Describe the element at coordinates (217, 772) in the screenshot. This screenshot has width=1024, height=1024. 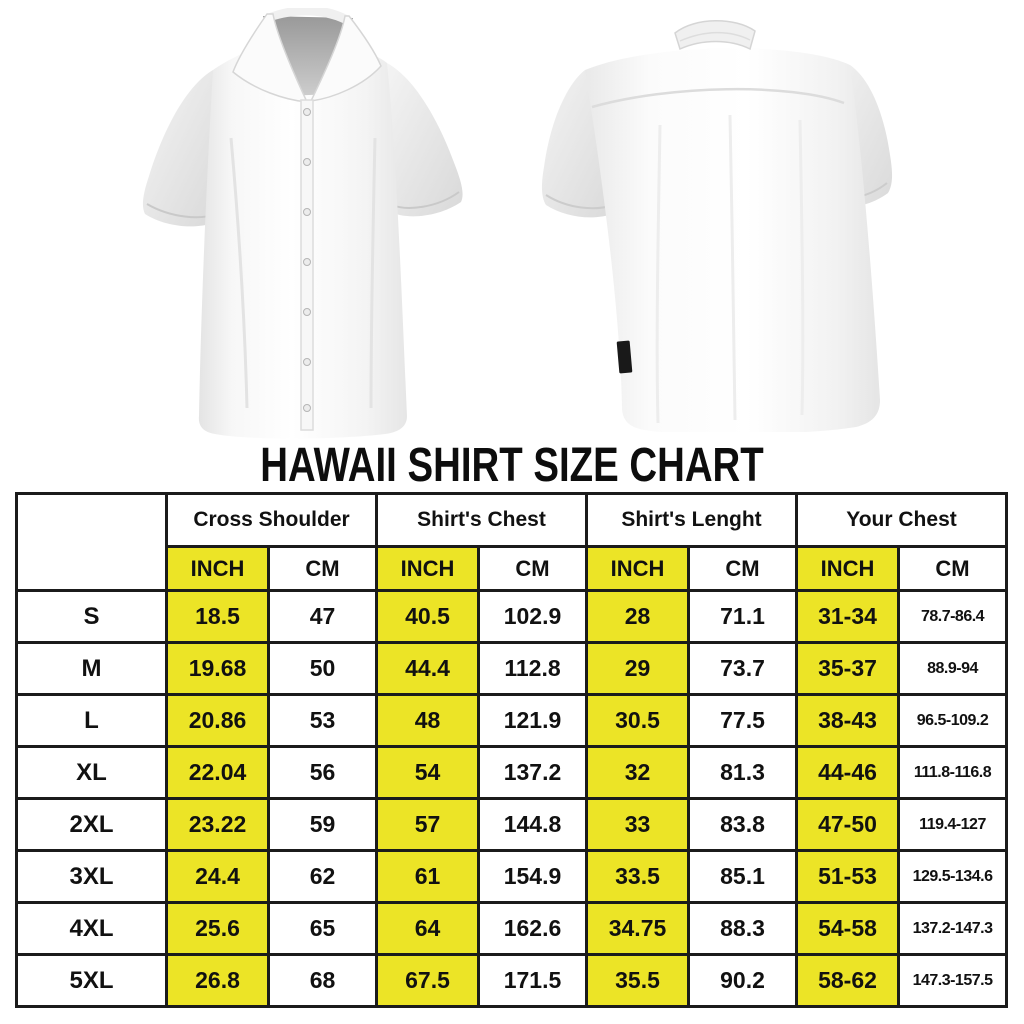
I see `cell: 22.04` at that location.